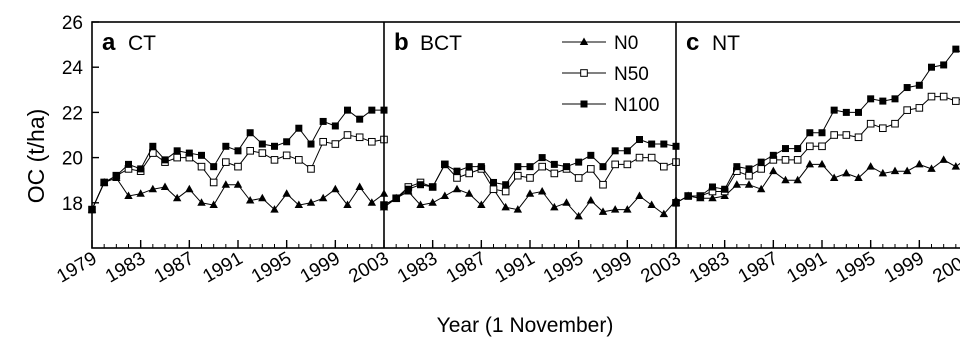  What do you see at coordinates (758, 267) in the screenshot?
I see `x-tick-label: 1987` at bounding box center [758, 267].